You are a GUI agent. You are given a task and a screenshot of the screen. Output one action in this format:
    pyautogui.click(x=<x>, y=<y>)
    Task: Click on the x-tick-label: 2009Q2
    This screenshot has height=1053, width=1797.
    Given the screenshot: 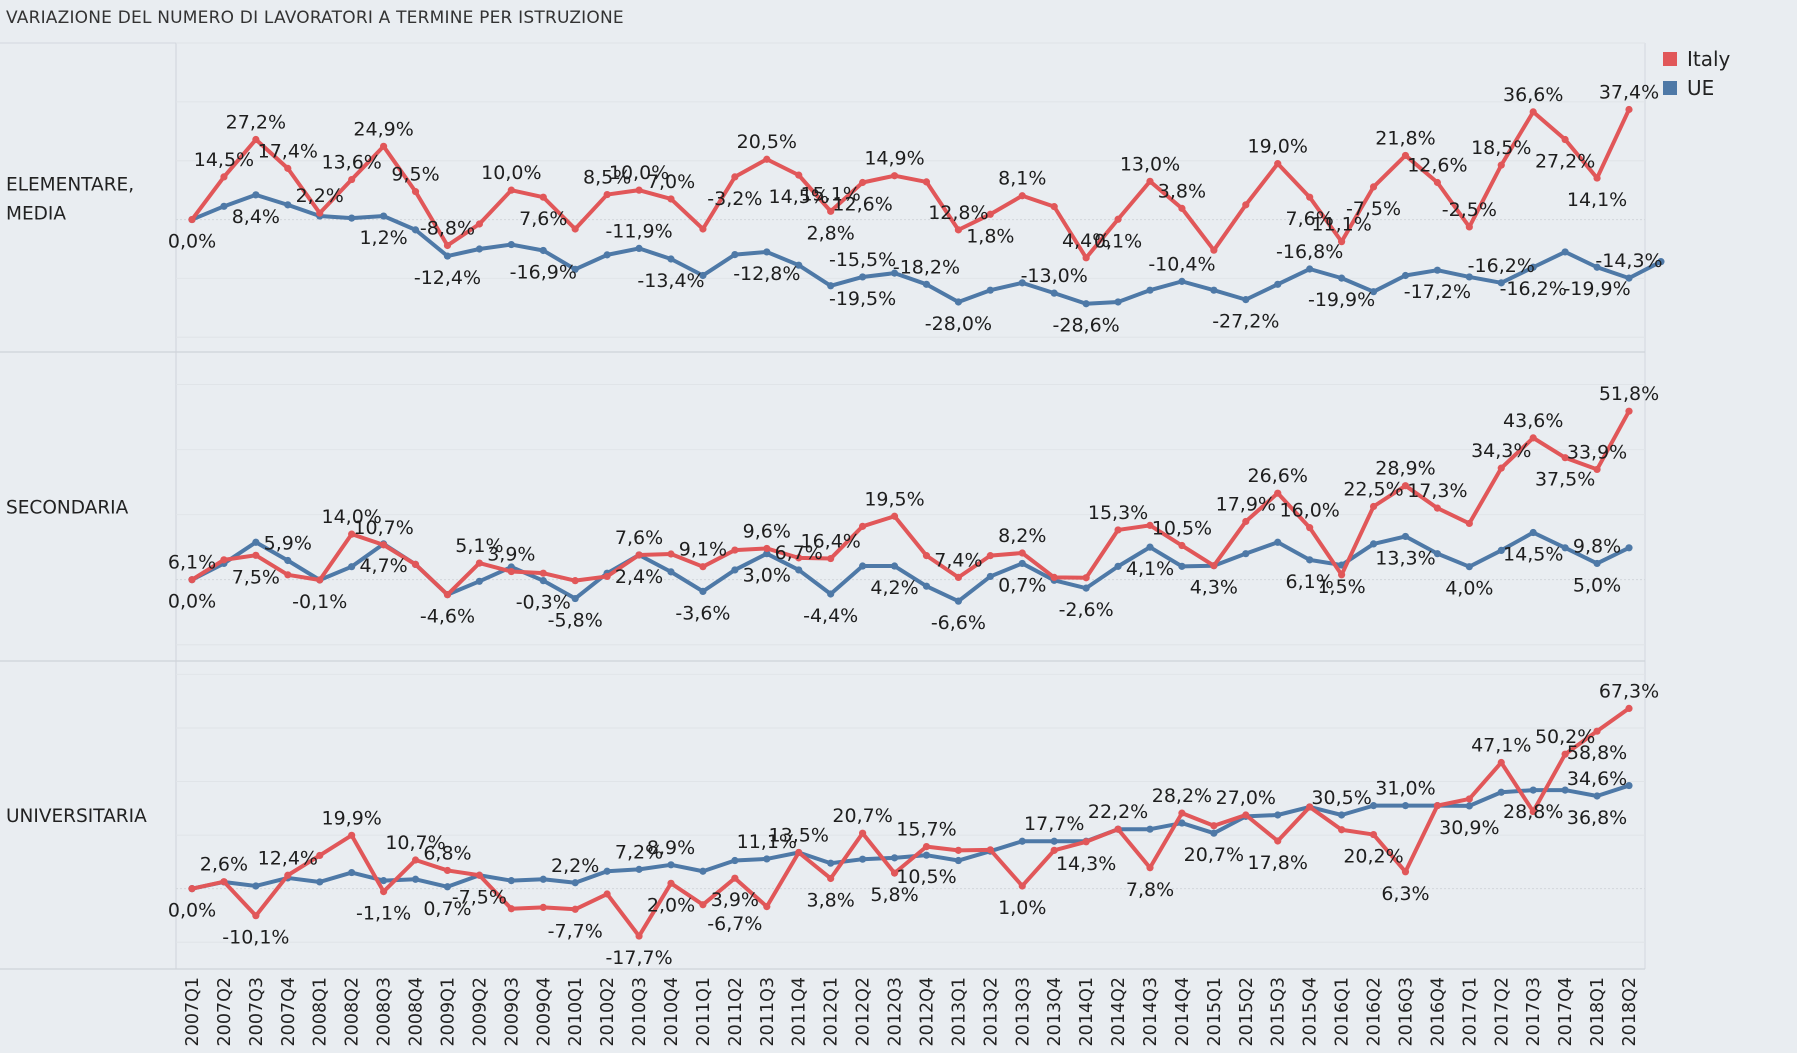 What is the action you would take?
    pyautogui.click(x=480, y=1011)
    